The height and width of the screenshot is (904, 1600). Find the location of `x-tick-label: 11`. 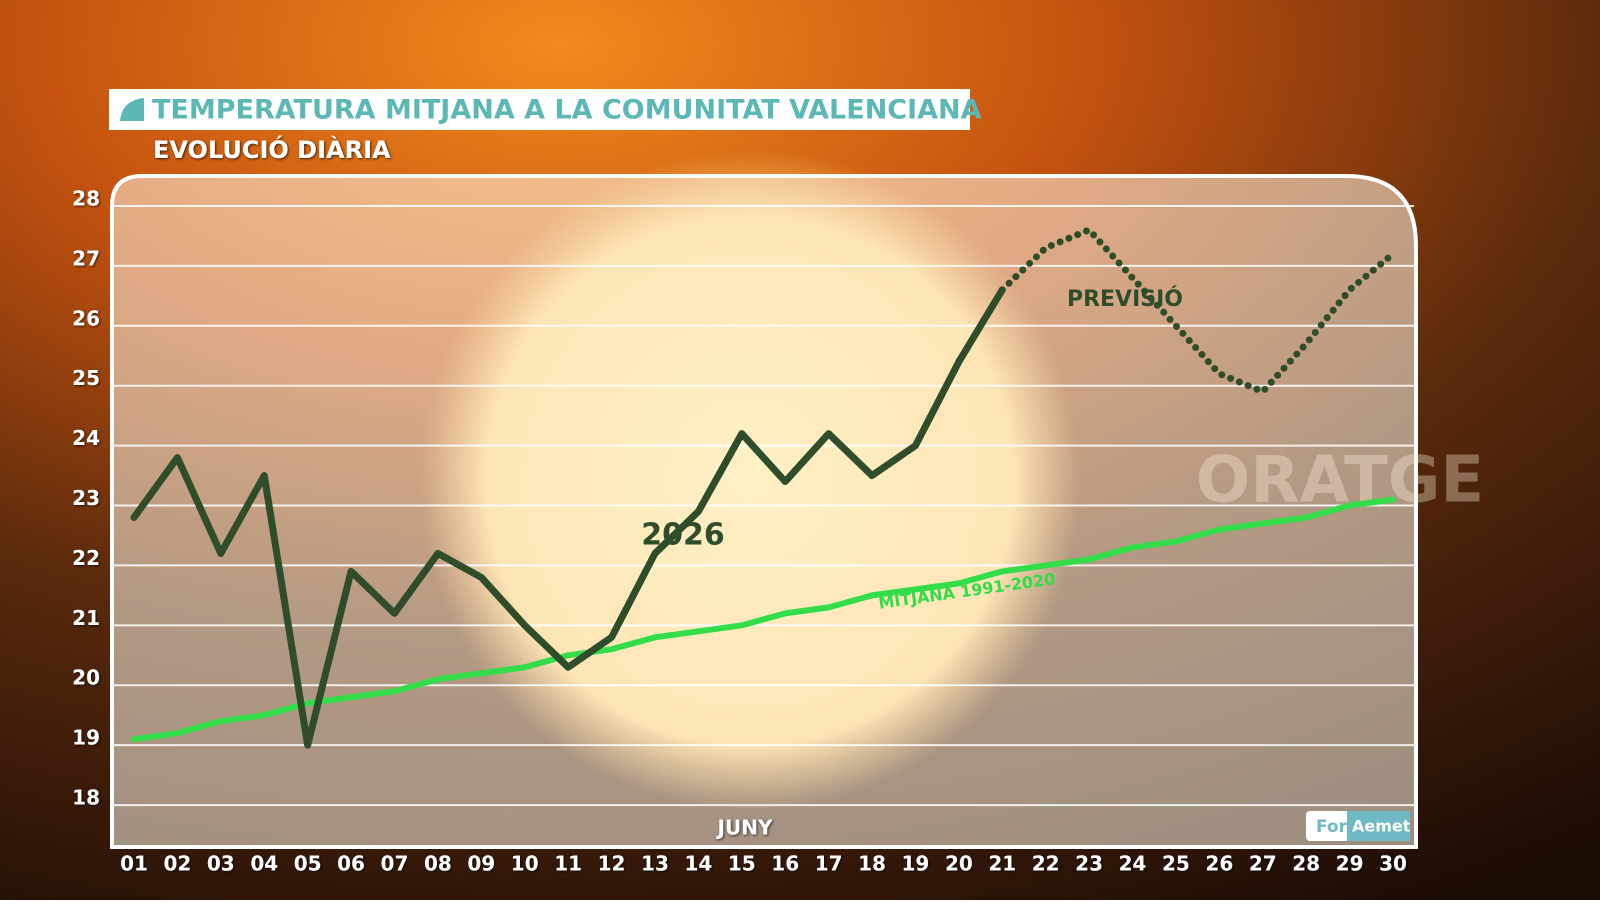

x-tick-label: 11 is located at coordinates (568, 864).